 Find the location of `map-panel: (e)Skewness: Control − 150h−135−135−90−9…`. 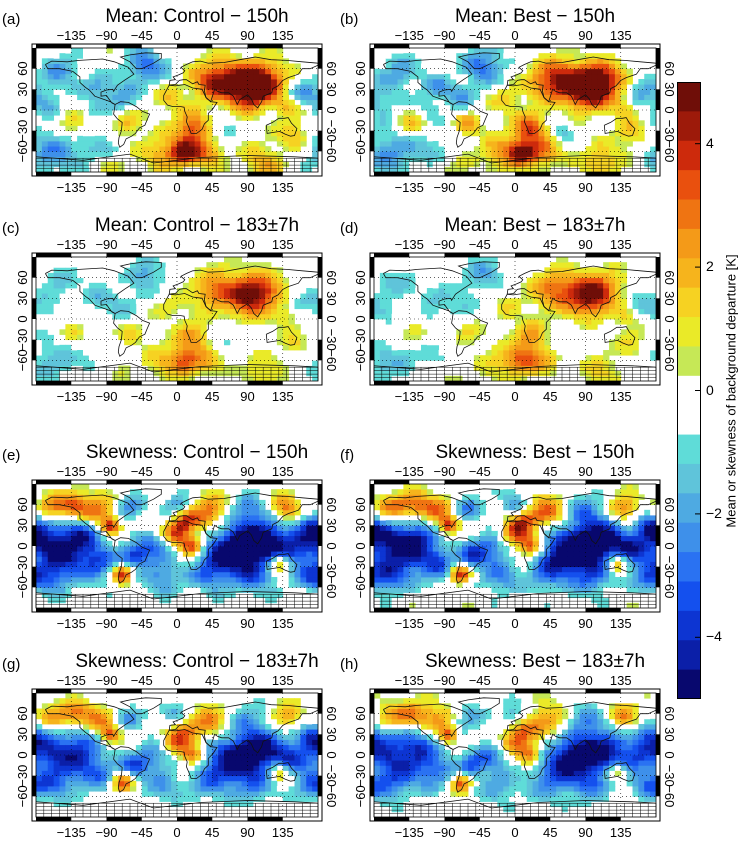

map-panel: (e)Skewness: Control − 150h−135−135−90−9… is located at coordinates (174, 544).